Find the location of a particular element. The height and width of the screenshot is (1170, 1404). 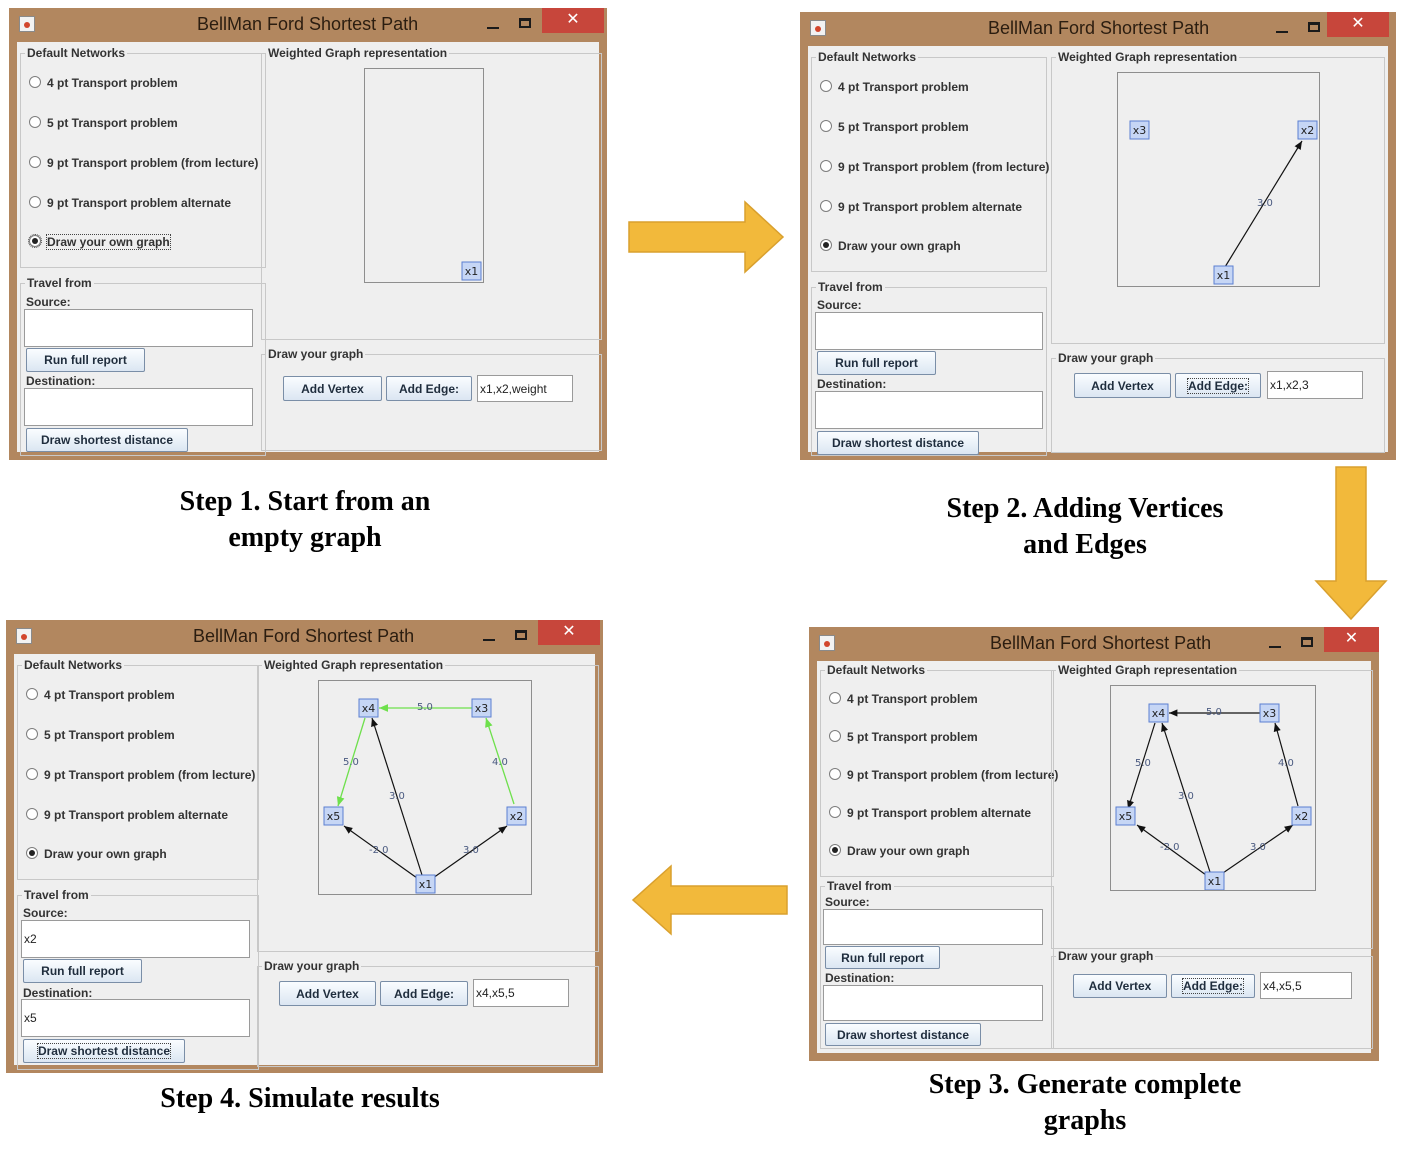

destination-input: x5 is located at coordinates (135, 1018).